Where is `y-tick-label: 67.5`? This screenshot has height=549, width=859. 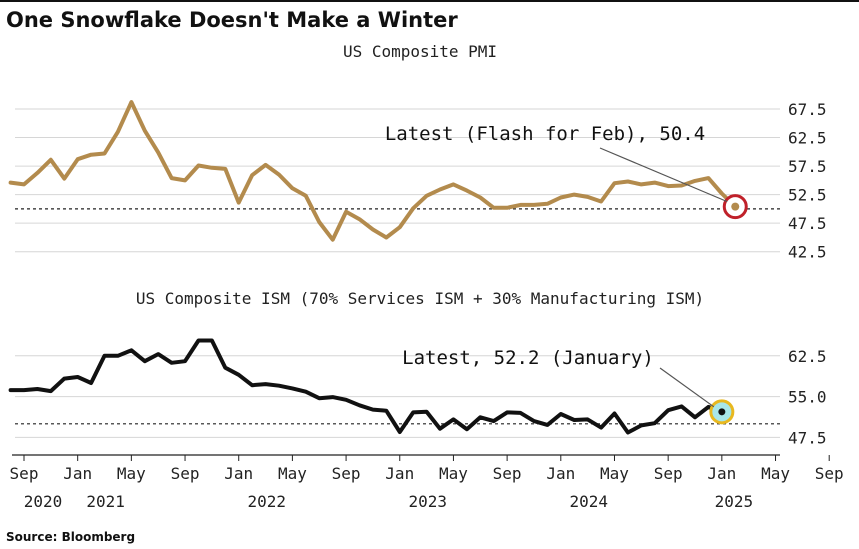
y-tick-label: 67.5 is located at coordinates (807, 109).